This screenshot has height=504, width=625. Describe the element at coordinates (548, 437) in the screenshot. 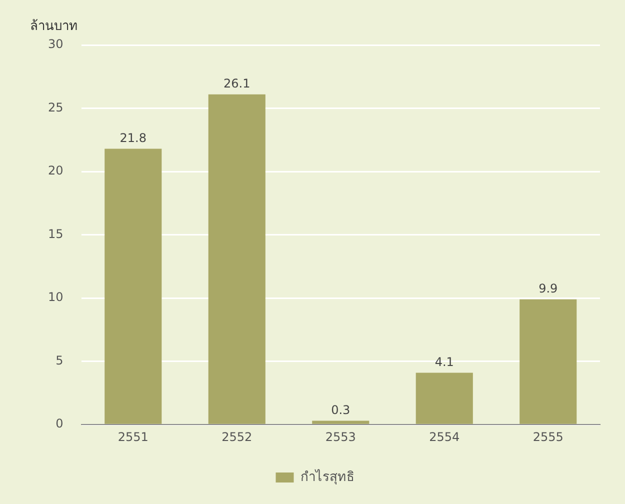

I see `x-tick-label: 2555` at that location.